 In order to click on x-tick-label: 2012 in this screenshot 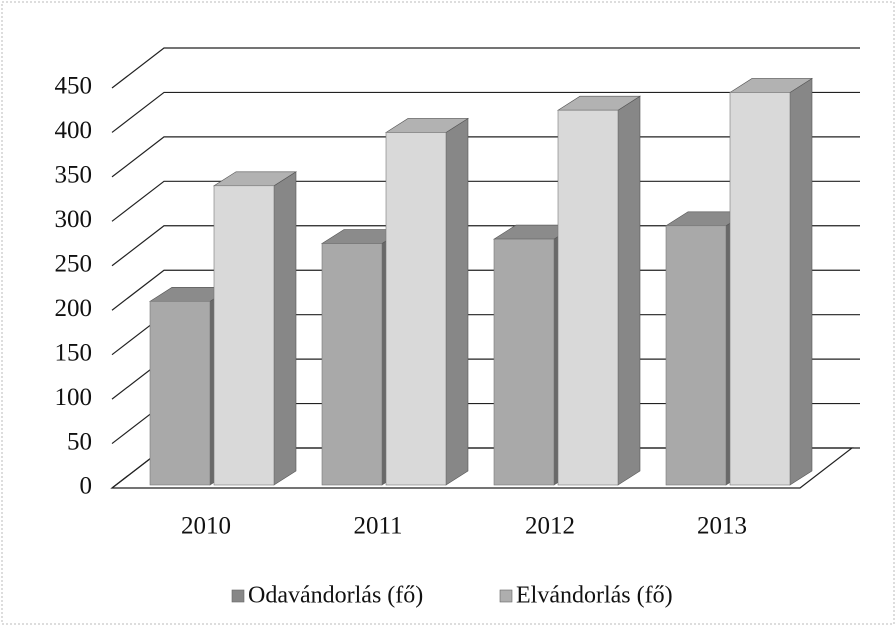, I will do `click(550, 526)`.